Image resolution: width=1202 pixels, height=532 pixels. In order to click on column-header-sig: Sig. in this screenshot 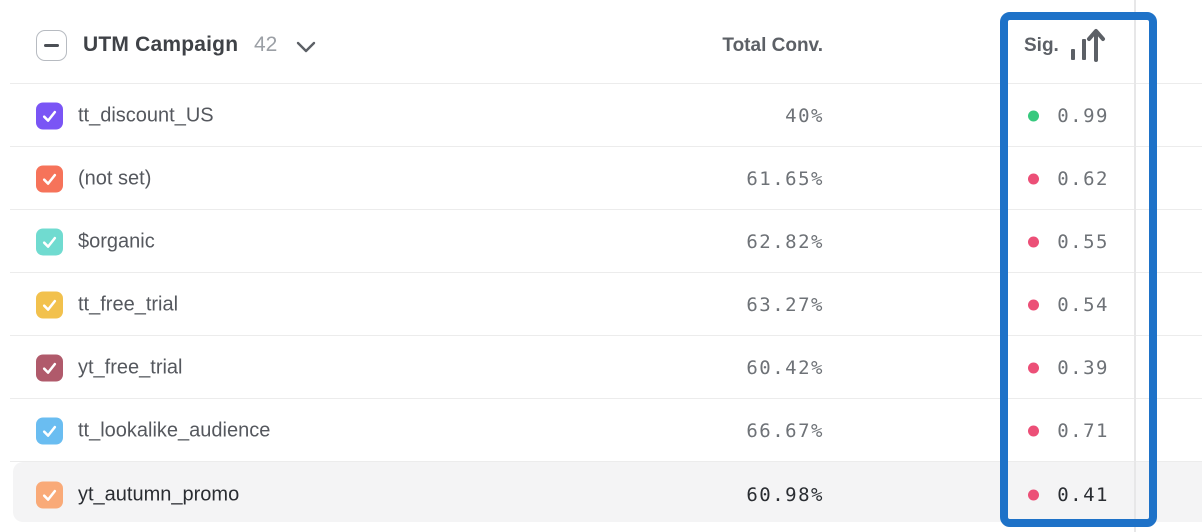, I will do `click(1041, 45)`.